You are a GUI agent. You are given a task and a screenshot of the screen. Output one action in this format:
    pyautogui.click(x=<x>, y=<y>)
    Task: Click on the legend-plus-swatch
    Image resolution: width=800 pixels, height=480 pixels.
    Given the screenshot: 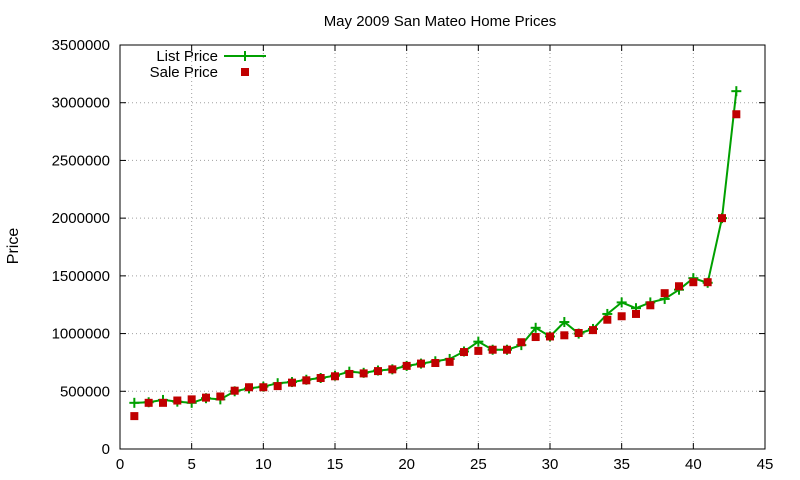 What is the action you would take?
    pyautogui.click(x=245, y=56)
    